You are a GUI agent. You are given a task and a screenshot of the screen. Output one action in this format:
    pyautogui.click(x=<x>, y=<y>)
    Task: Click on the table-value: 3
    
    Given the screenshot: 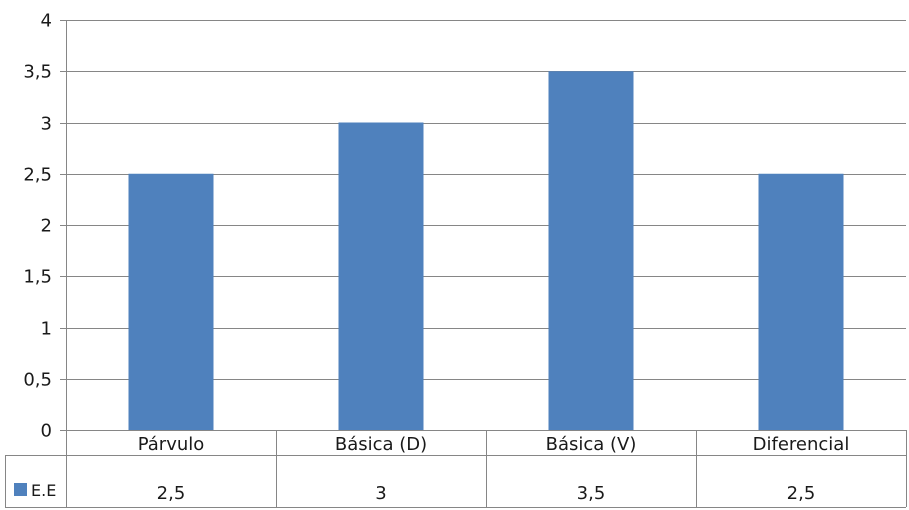 What is the action you would take?
    pyautogui.click(x=380, y=493)
    